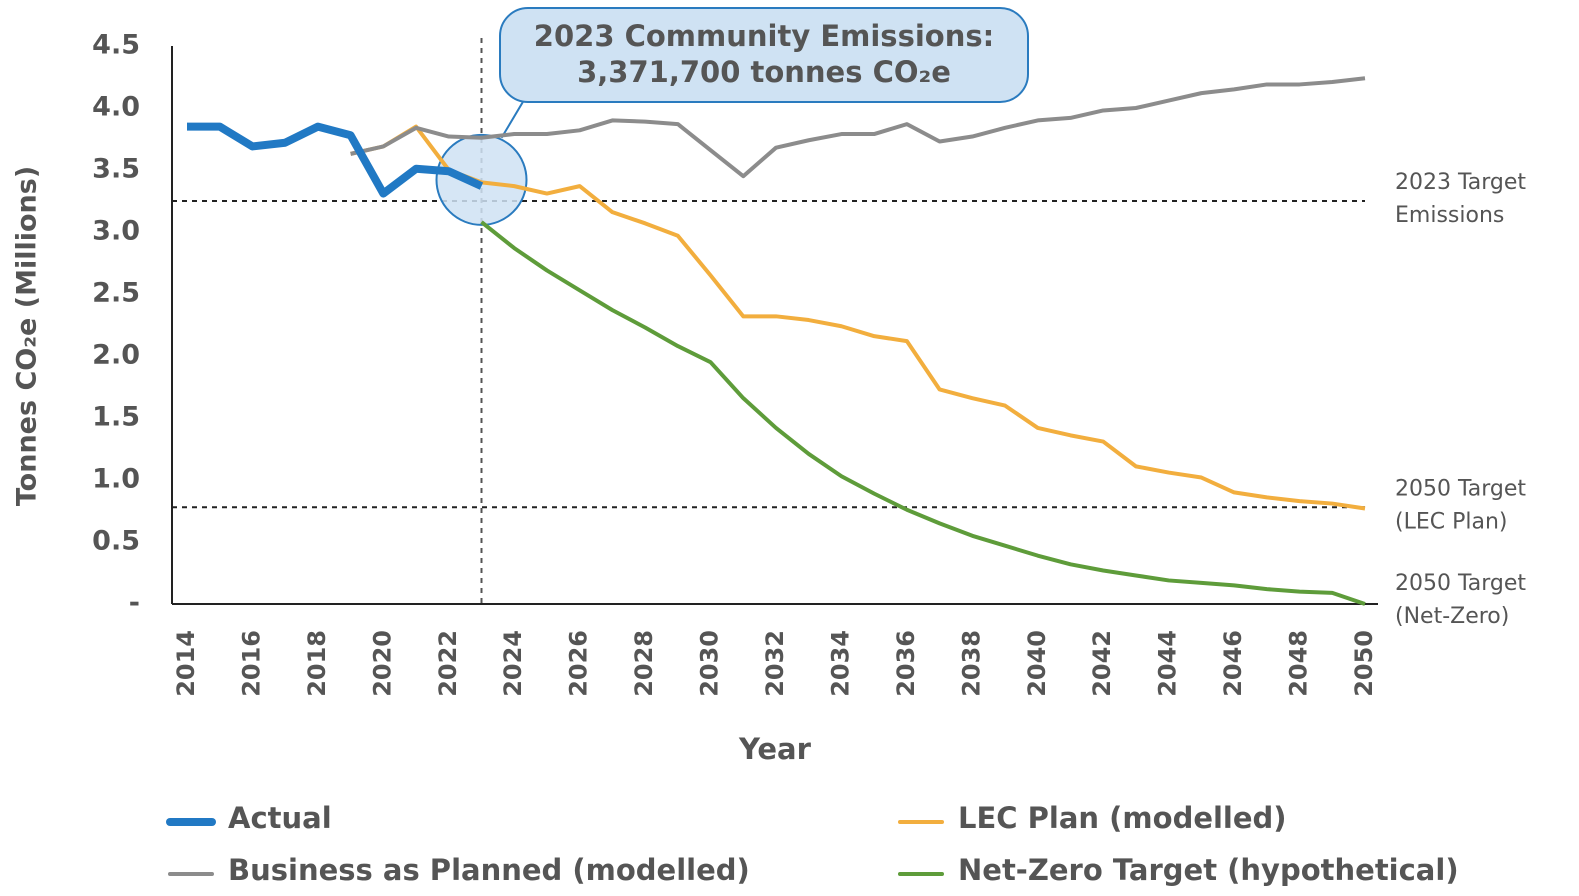  Describe the element at coordinates (840, 663) in the screenshot. I see `x-tick-label: 2034` at that location.